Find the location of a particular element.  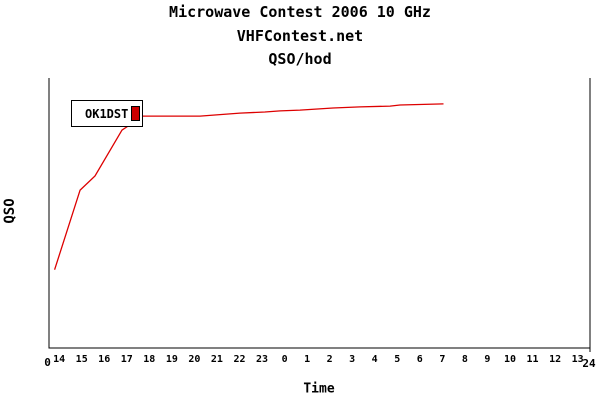

x-tick-label: 12 is located at coordinates (555, 359).